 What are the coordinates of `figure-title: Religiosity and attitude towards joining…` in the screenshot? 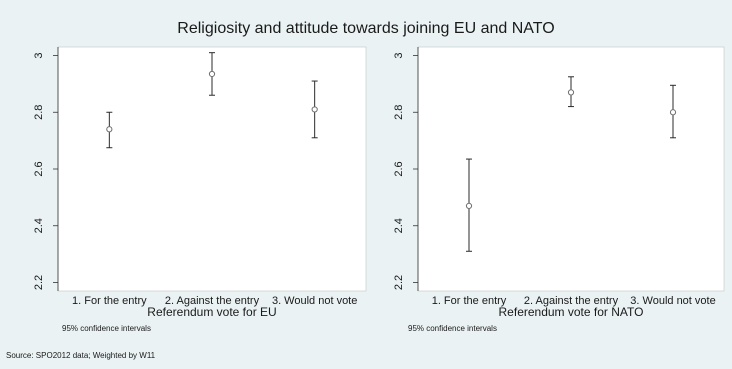 It's located at (365, 28).